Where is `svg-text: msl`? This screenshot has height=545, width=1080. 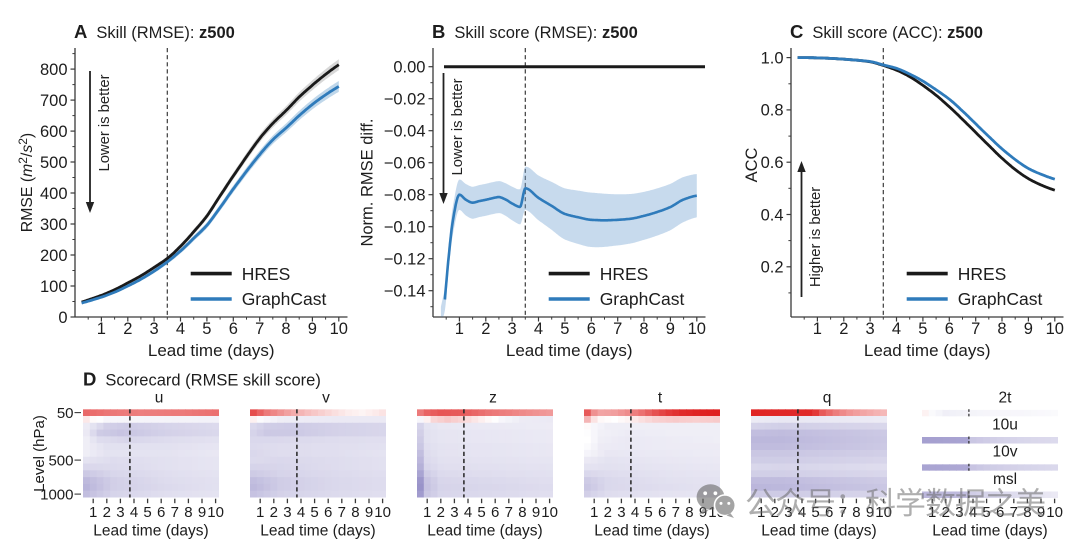 svg-text: msl is located at coordinates (1005, 479).